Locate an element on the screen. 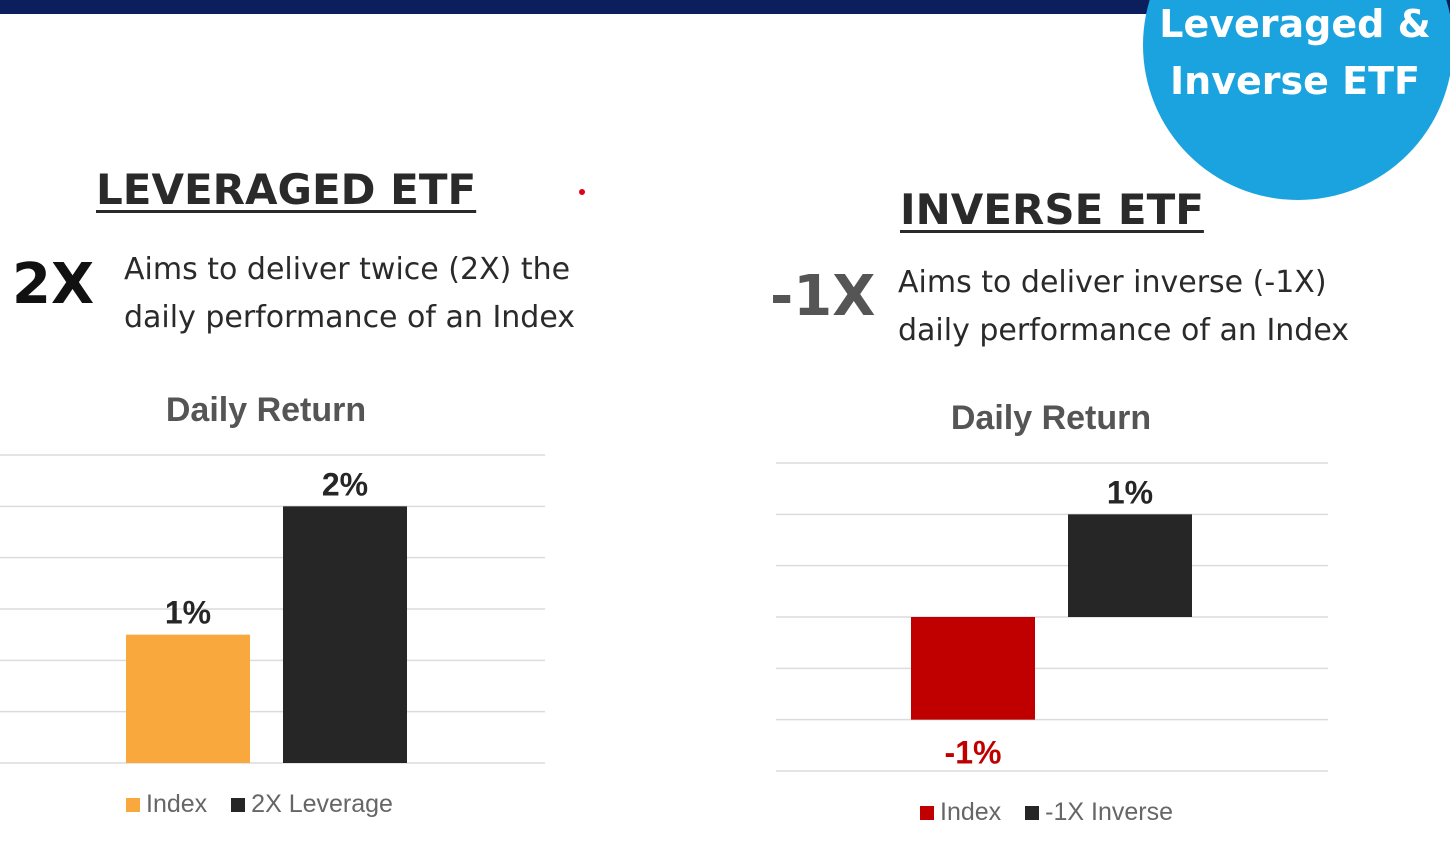  bar-2x-leverage is located at coordinates (345, 634).